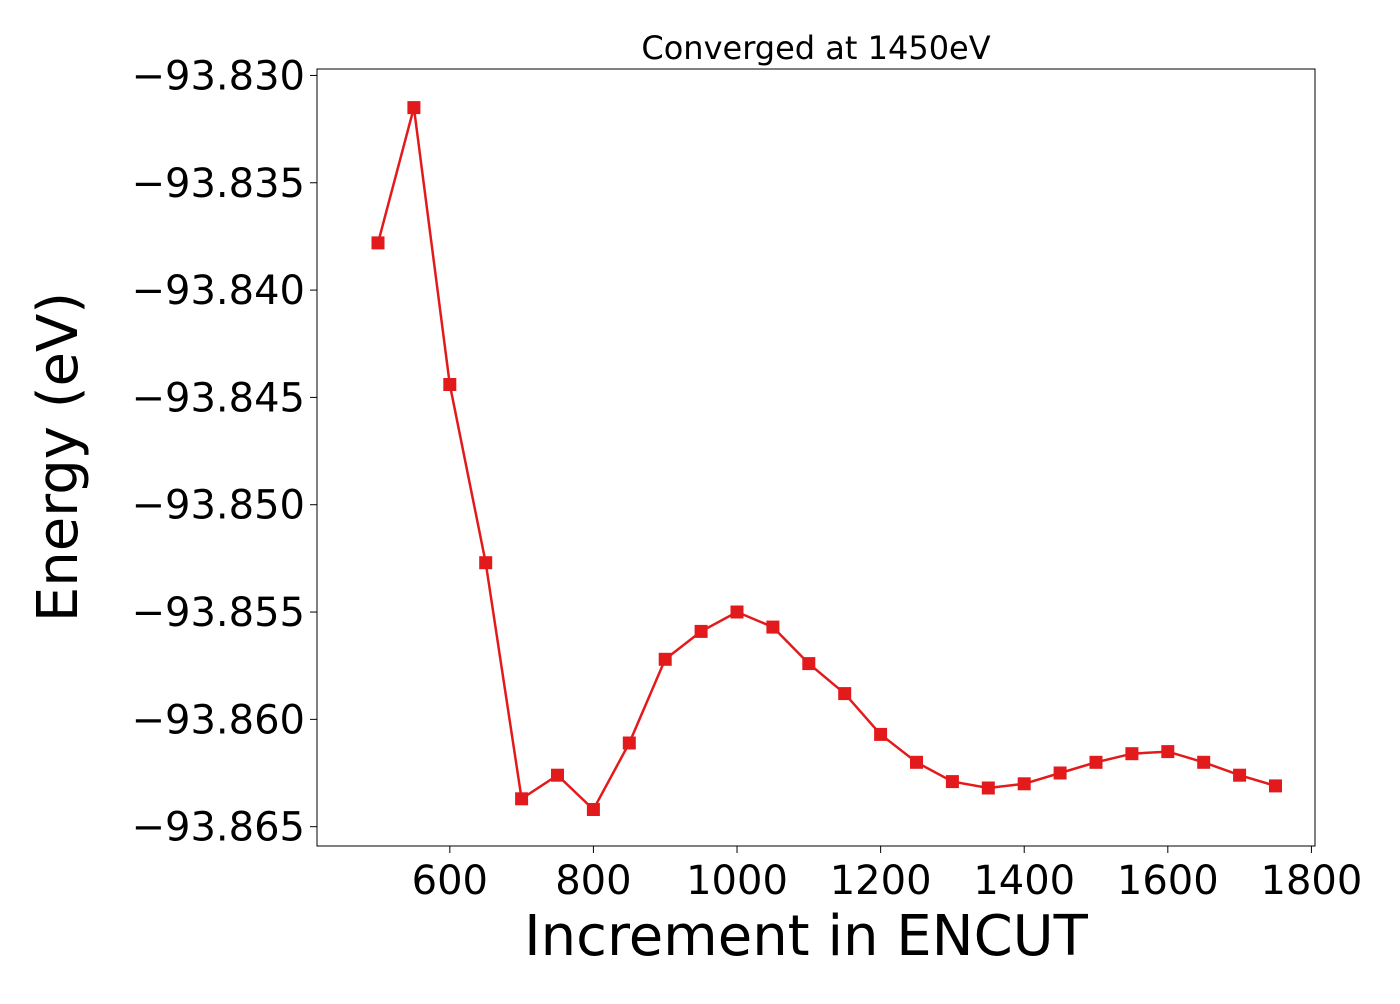 The width and height of the screenshot is (1400, 1004). I want to click on x-tick-label: 1000, so click(737, 881).